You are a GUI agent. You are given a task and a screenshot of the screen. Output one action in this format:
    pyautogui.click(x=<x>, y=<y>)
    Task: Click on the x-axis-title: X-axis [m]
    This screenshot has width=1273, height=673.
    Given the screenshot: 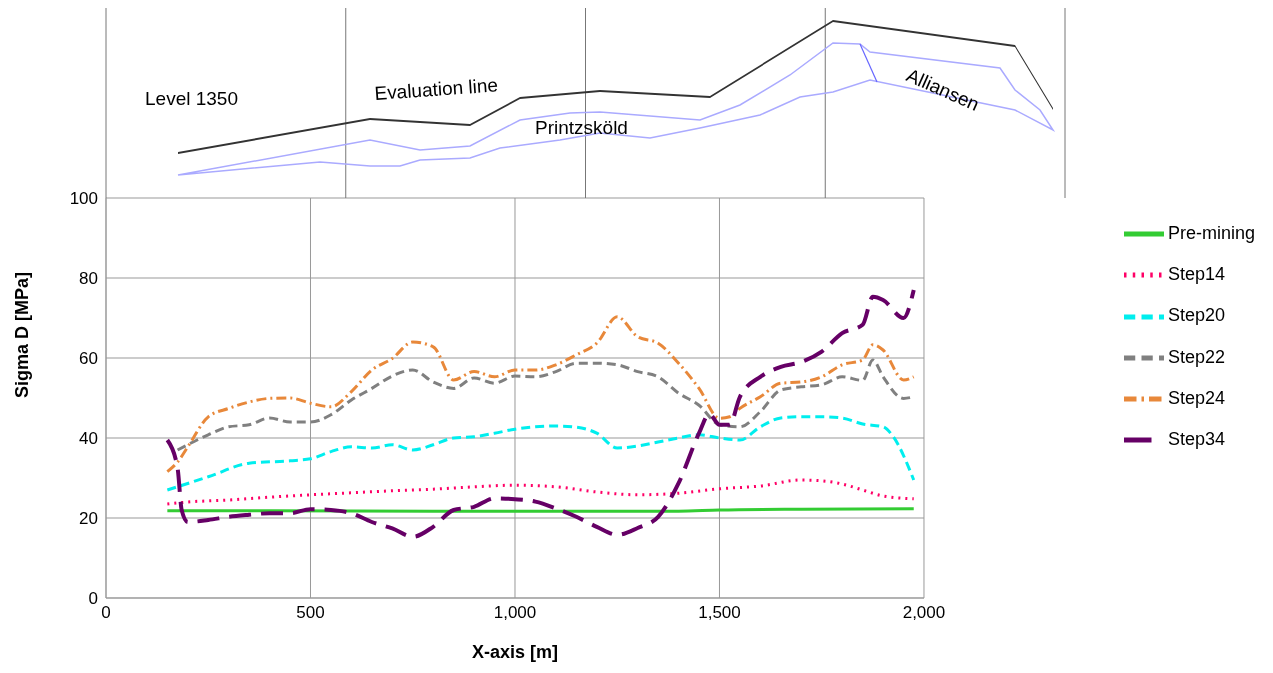 What is the action you would take?
    pyautogui.click(x=514, y=652)
    